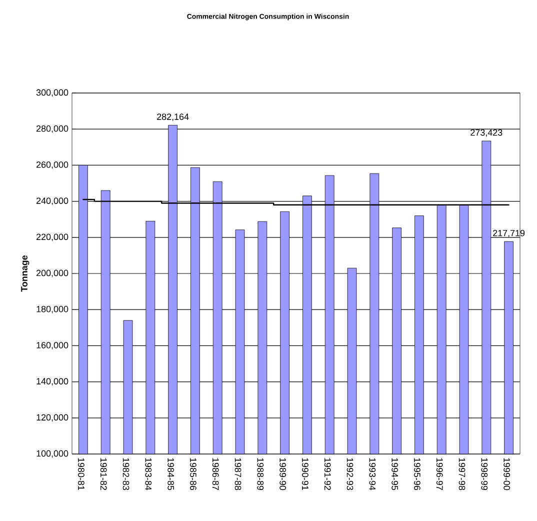 The height and width of the screenshot is (521, 537). Describe the element at coordinates (173, 117) in the screenshot. I see `data-label: 282,164` at that location.